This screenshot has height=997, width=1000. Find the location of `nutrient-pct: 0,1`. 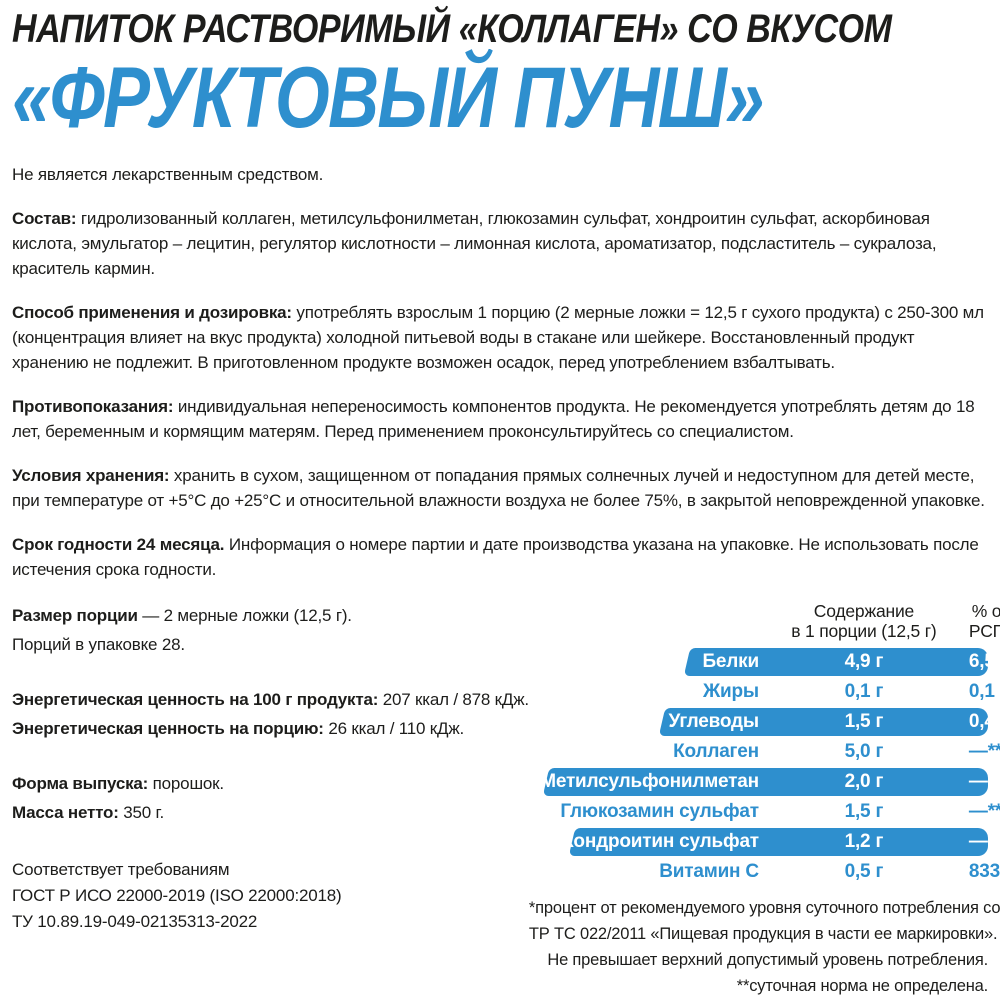

nutrient-pct: 0,1 is located at coordinates (981, 691).